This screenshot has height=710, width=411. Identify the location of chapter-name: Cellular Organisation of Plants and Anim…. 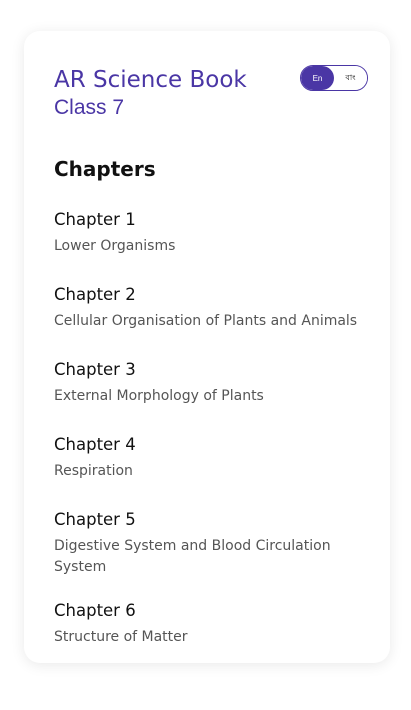
(206, 321).